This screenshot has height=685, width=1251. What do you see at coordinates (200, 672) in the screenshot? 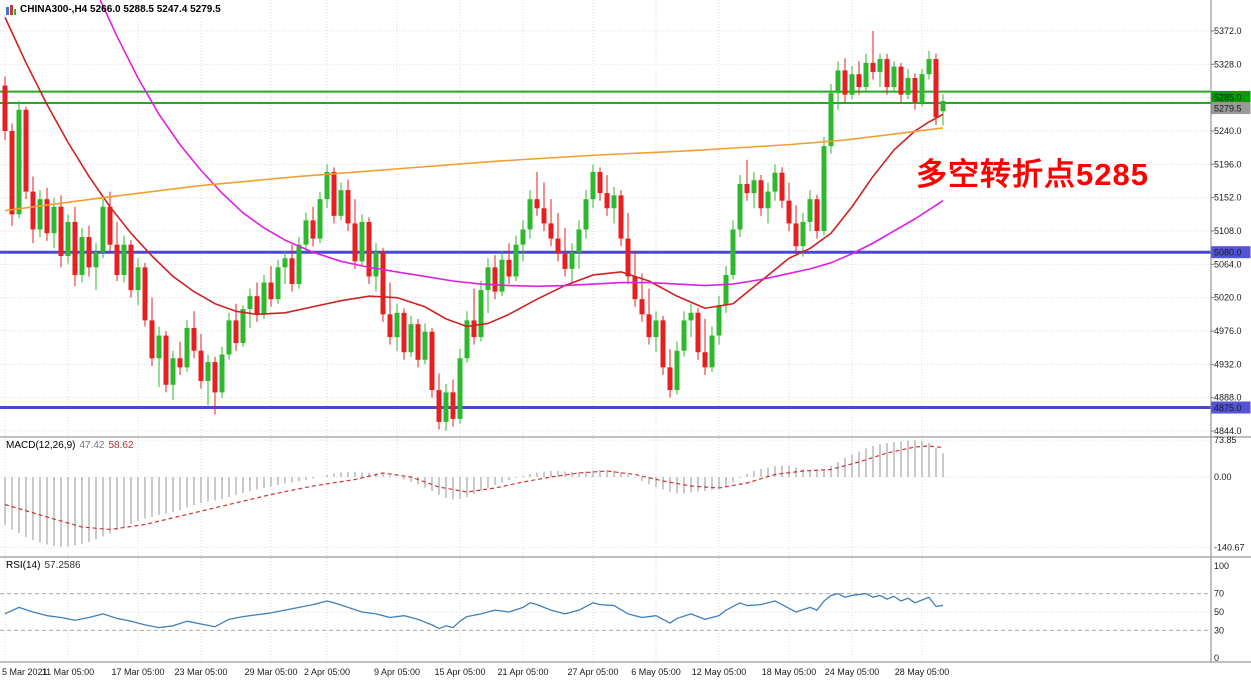
I see `time-tick-label: 23 Mar 05:00` at bounding box center [200, 672].